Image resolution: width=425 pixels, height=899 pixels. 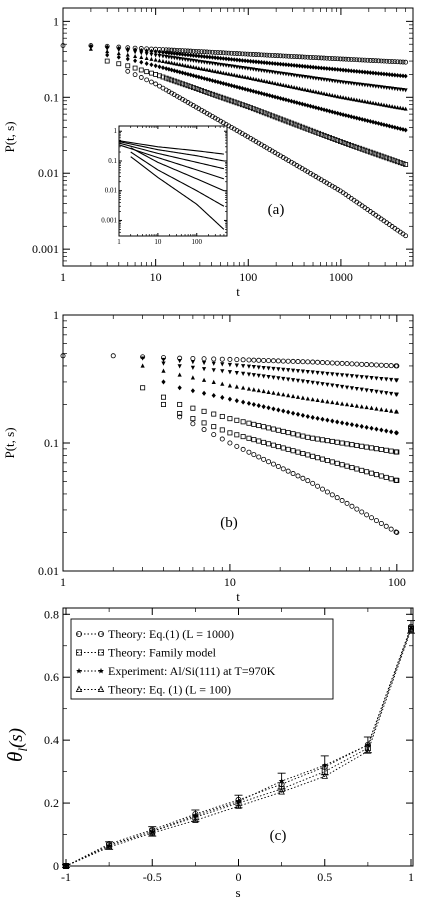 What do you see at coordinates (169, 690) in the screenshot?
I see `panel-c-legend-label: Theory: Eq. (1) (L = 100)` at bounding box center [169, 690].